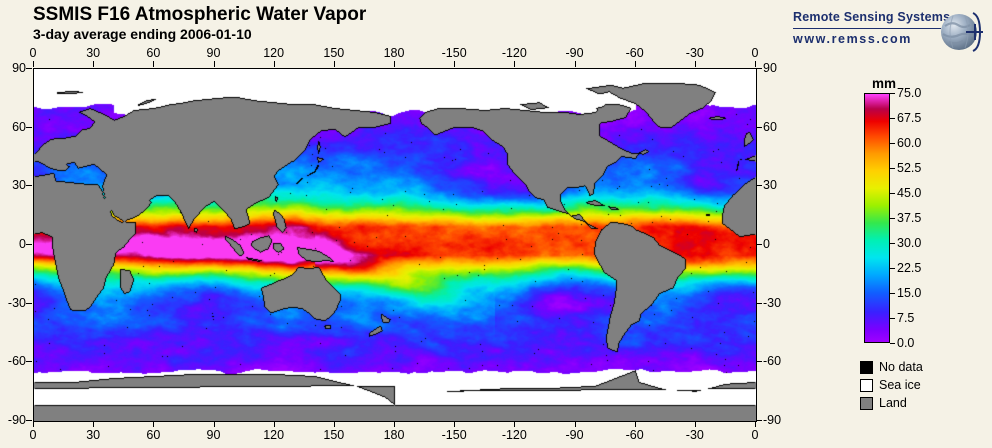 The height and width of the screenshot is (448, 992). What do you see at coordinates (153, 435) in the screenshot?
I see `x-axis-tick-label-bottom: 60` at bounding box center [153, 435].